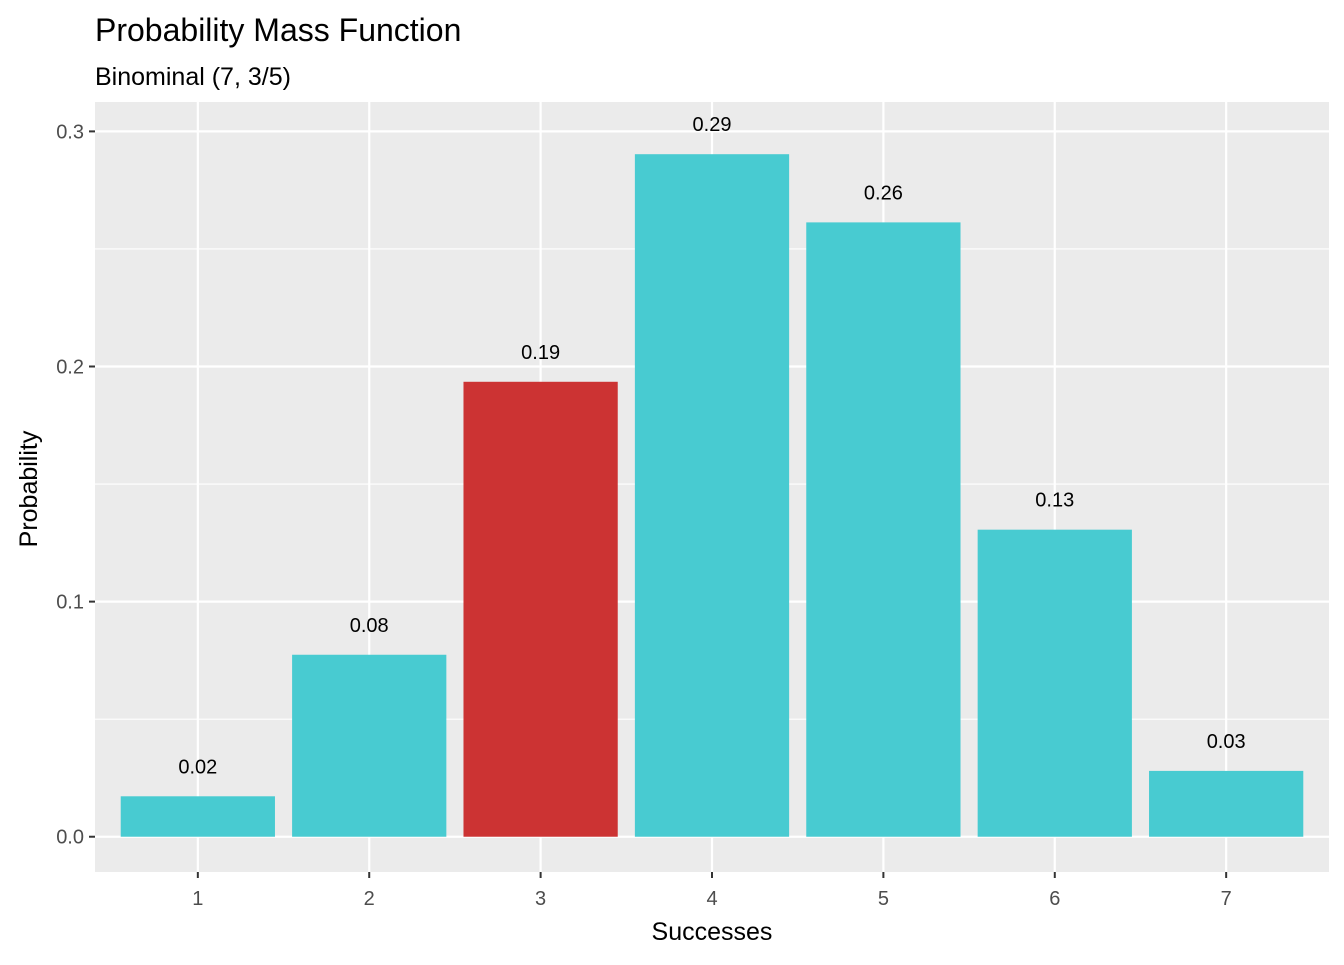 Image resolution: width=1344 pixels, height=965 pixels. What do you see at coordinates (70, 132) in the screenshot?
I see `y-tick-label: 0.3` at bounding box center [70, 132].